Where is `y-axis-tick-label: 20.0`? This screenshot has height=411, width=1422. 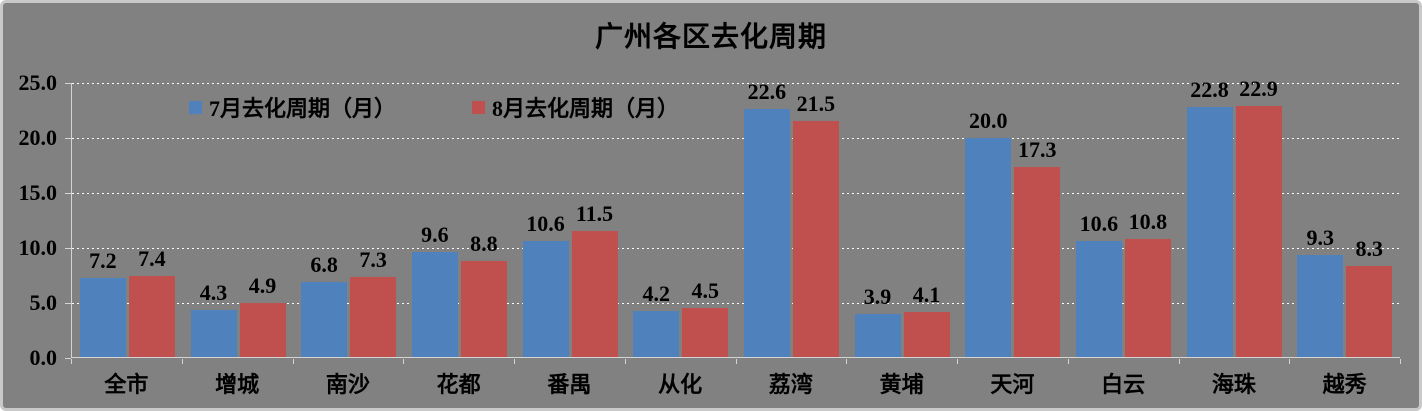 y-axis-tick-label: 20.0 is located at coordinates (38, 137).